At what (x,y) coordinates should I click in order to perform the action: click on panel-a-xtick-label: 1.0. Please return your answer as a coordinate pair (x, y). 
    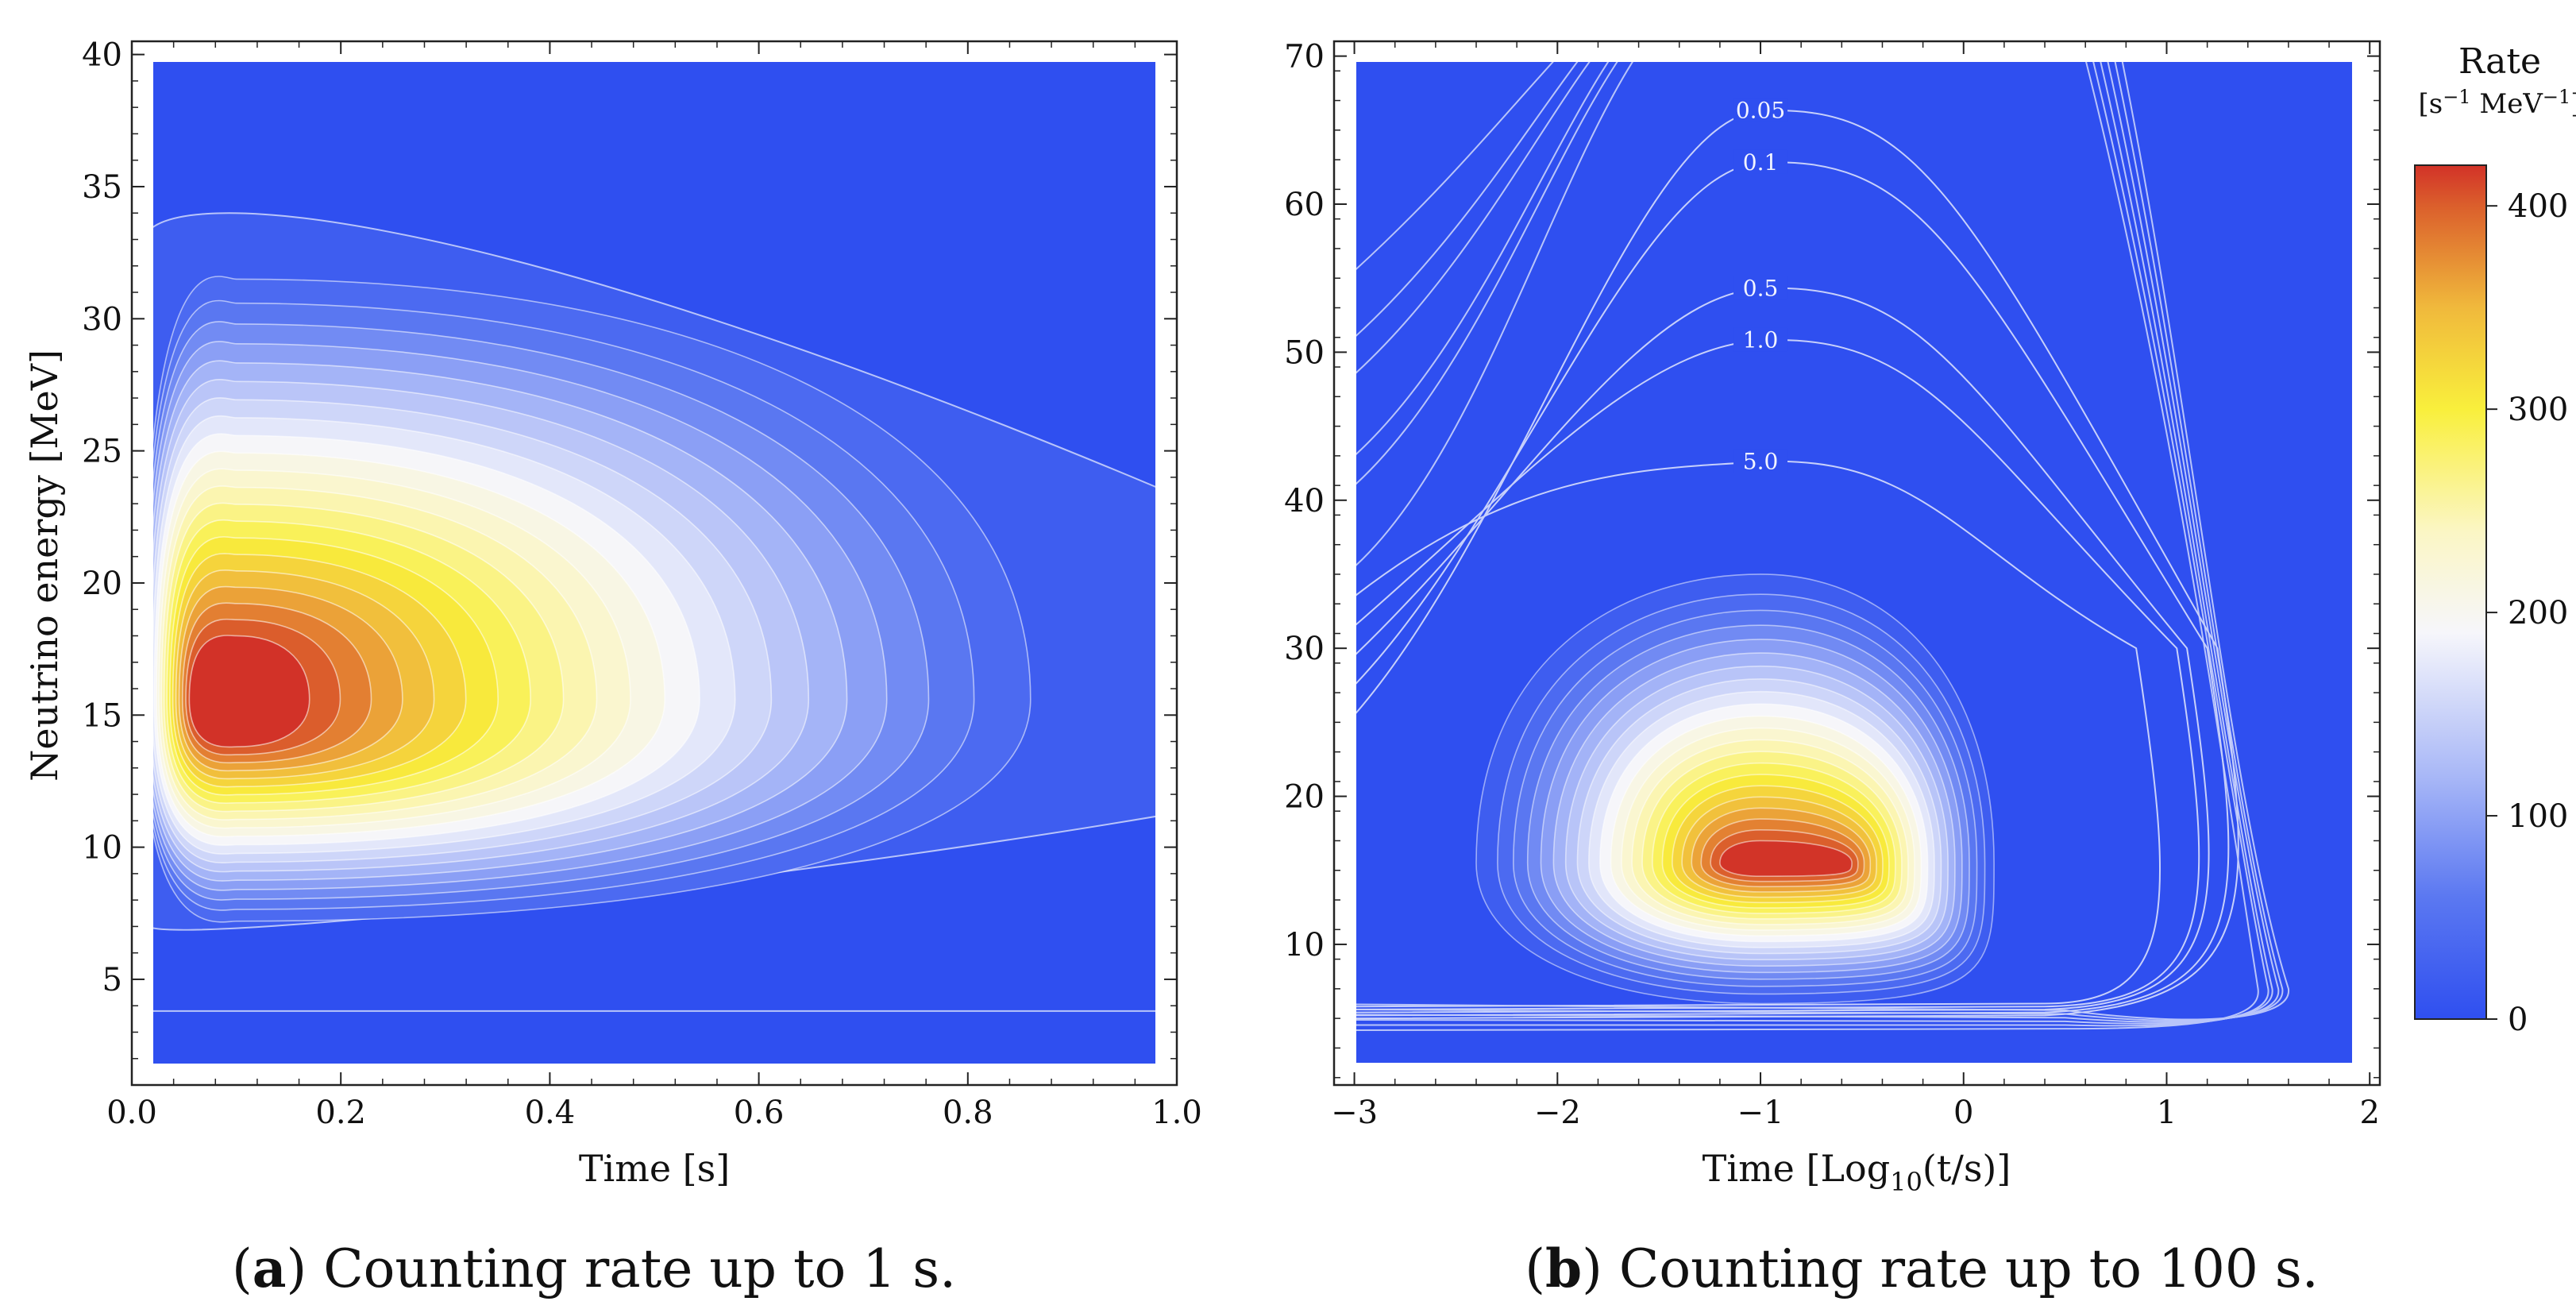
    Looking at the image, I should click on (1176, 1113).